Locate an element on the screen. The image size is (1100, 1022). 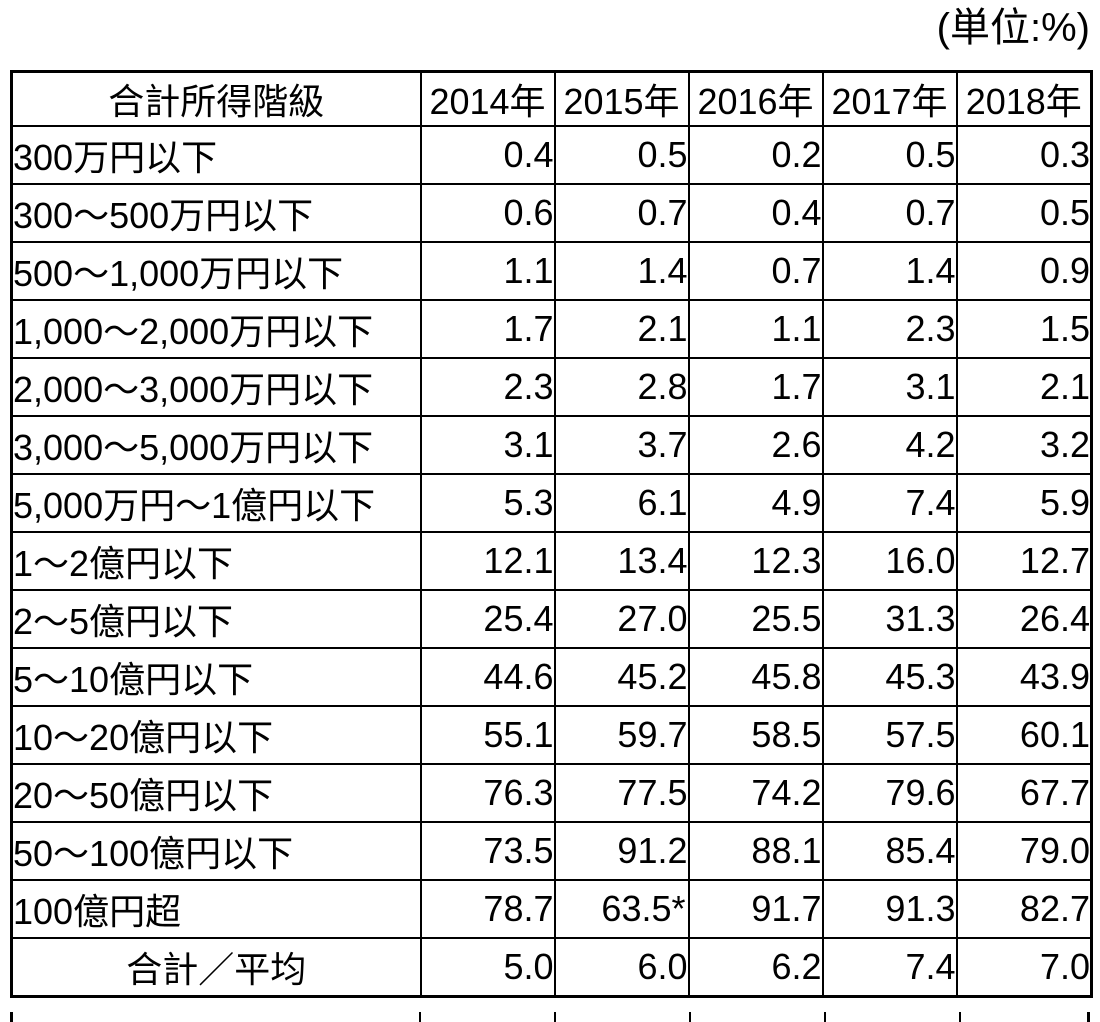
value-cell: 63.5* is located at coordinates (621, 909).